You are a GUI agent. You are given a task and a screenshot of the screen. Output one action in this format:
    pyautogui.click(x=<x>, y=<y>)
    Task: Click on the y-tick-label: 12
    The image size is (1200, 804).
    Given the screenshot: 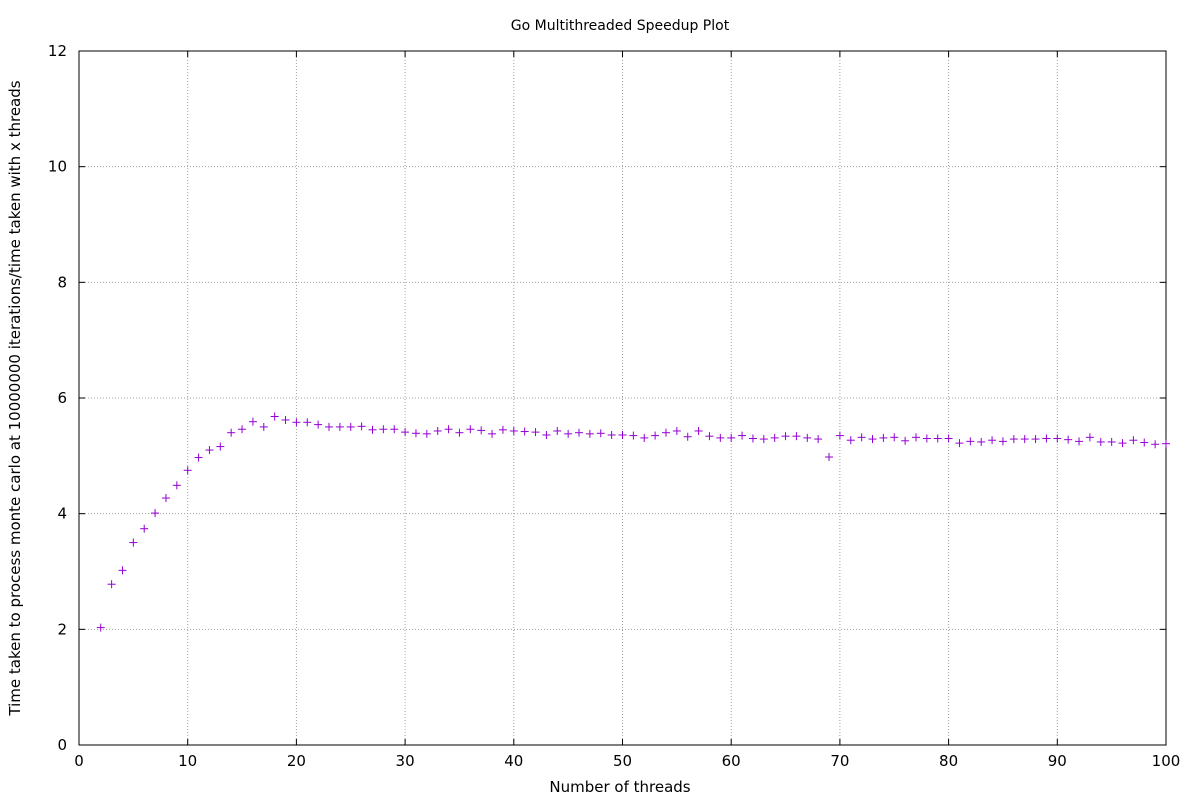 What is the action you would take?
    pyautogui.click(x=57, y=51)
    